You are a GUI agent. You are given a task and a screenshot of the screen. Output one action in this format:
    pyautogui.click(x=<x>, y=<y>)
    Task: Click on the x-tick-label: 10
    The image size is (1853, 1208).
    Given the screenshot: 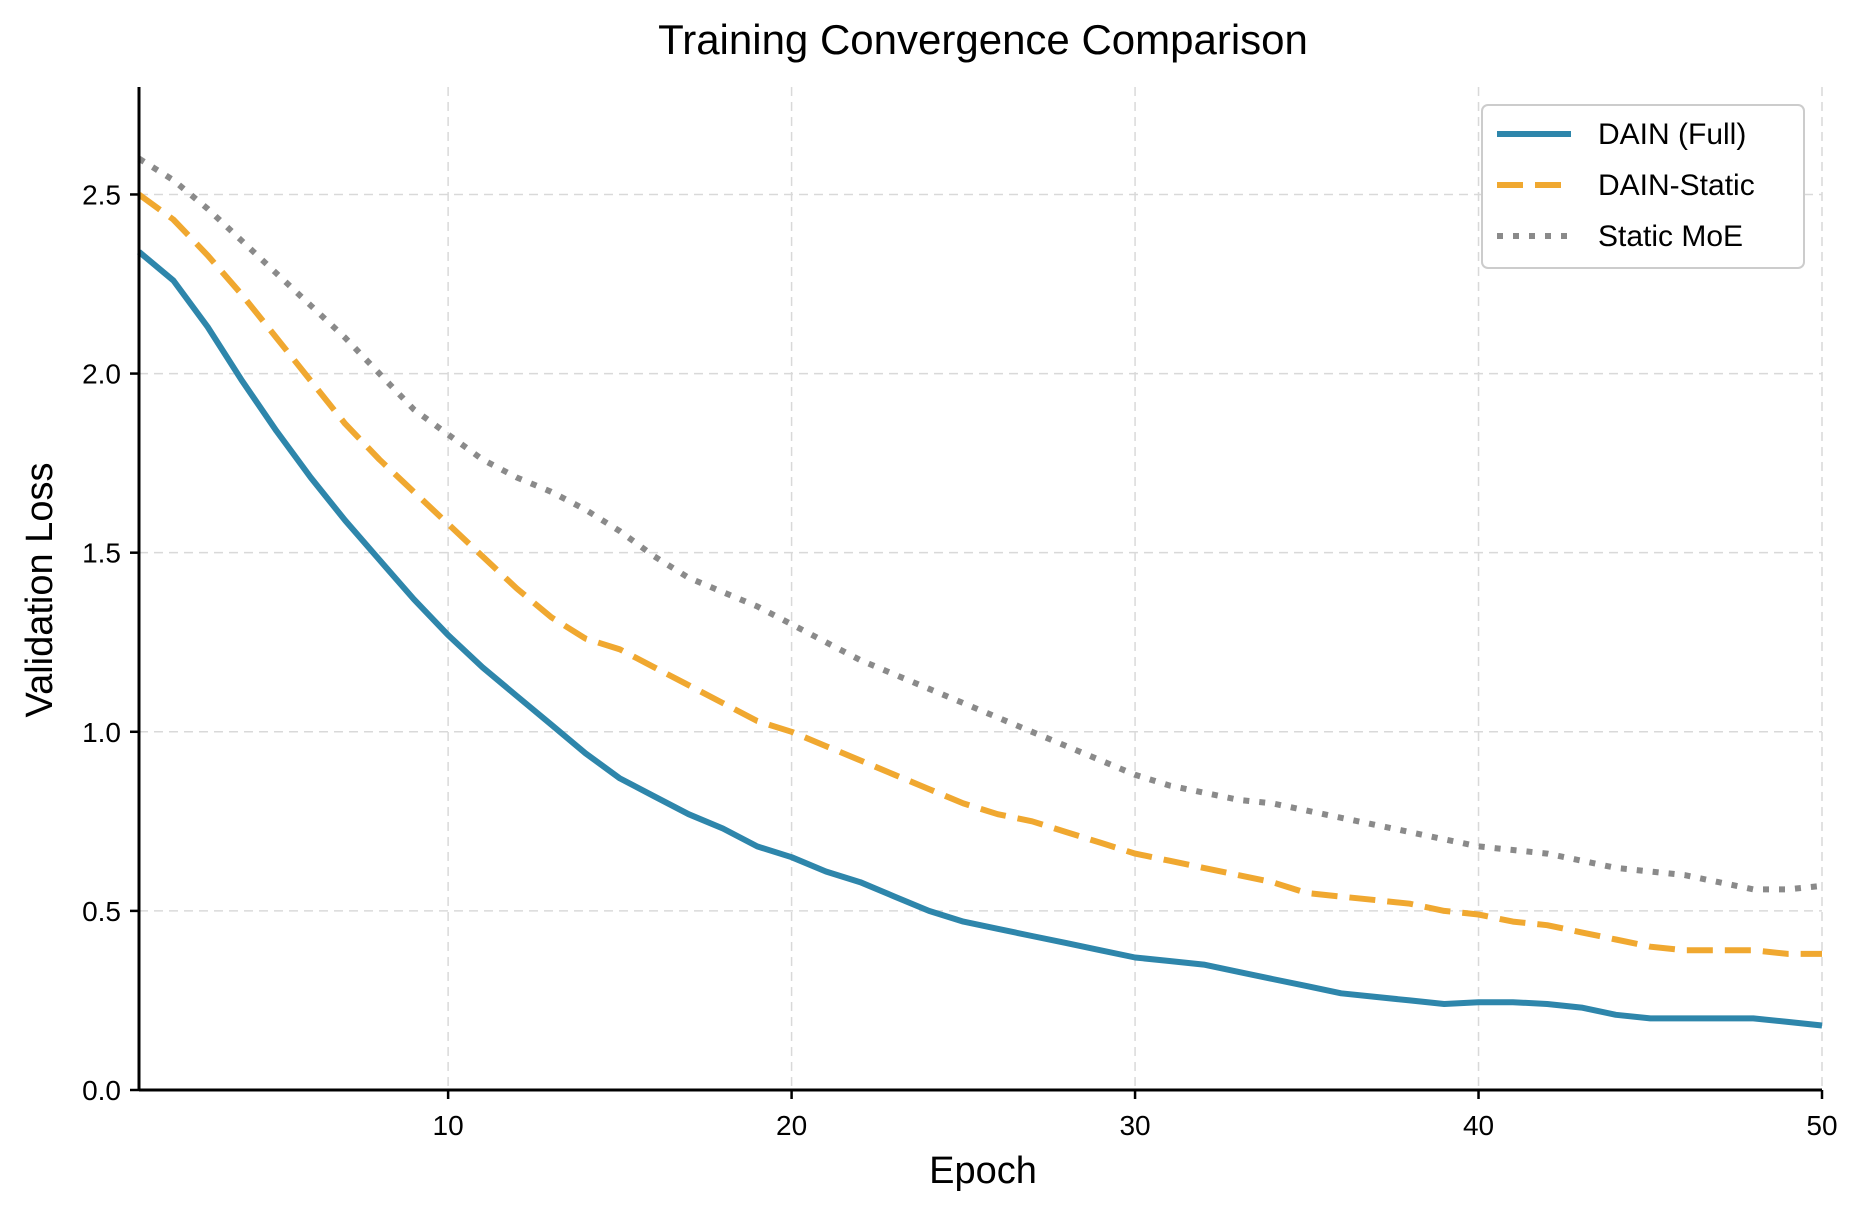 What is the action you would take?
    pyautogui.click(x=448, y=1125)
    